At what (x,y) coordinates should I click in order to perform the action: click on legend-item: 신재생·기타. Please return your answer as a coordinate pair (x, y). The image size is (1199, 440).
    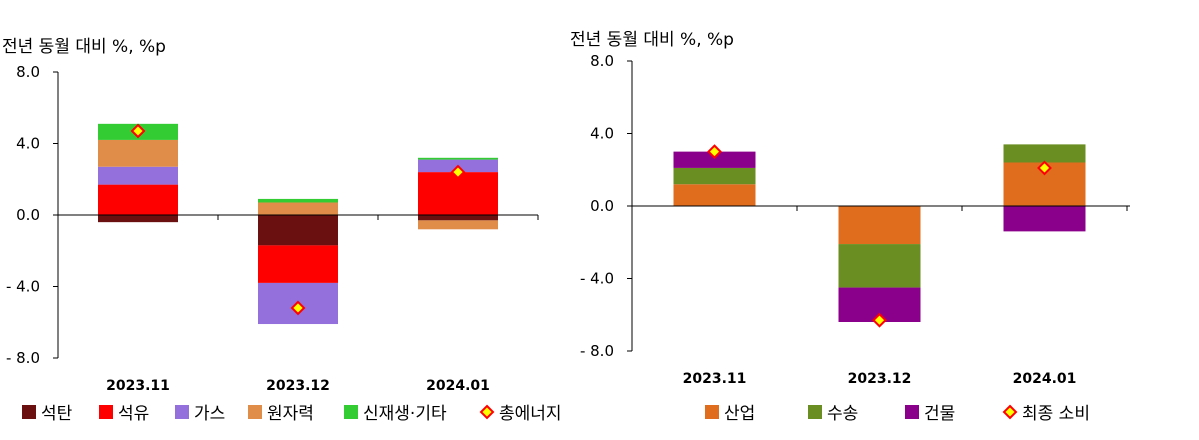
    Looking at the image, I should click on (395, 414).